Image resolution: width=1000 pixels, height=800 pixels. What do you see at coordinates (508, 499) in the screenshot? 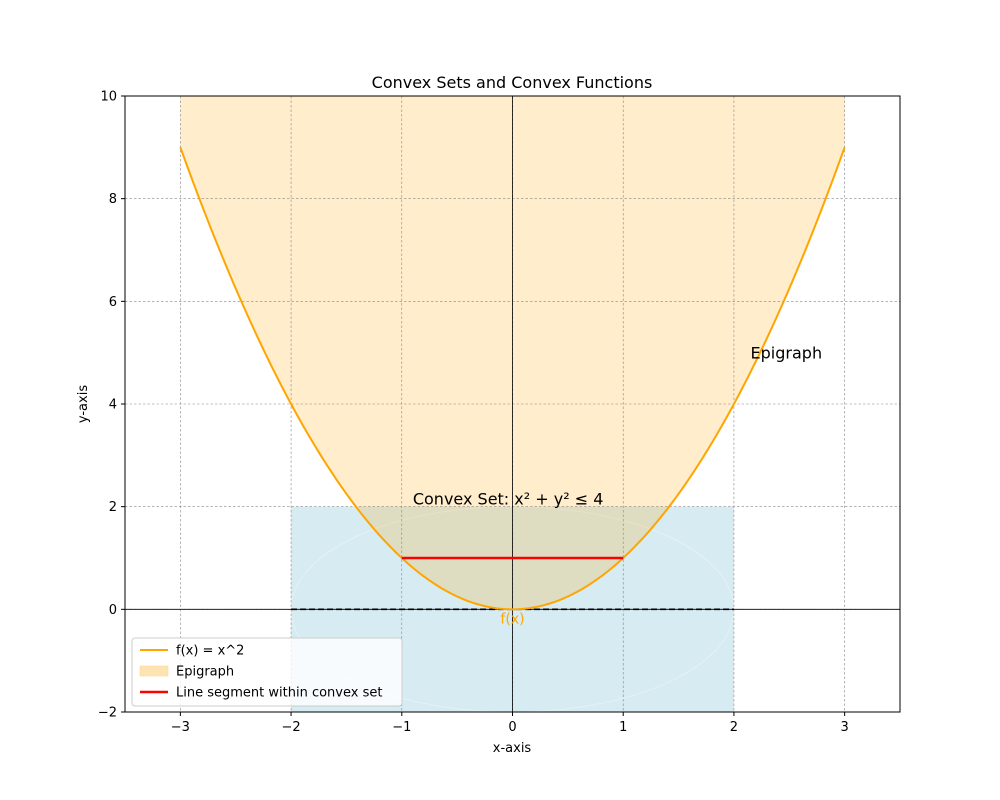
I see `convex-set-label: Convex Set: x² + y² ≤ 4` at bounding box center [508, 499].